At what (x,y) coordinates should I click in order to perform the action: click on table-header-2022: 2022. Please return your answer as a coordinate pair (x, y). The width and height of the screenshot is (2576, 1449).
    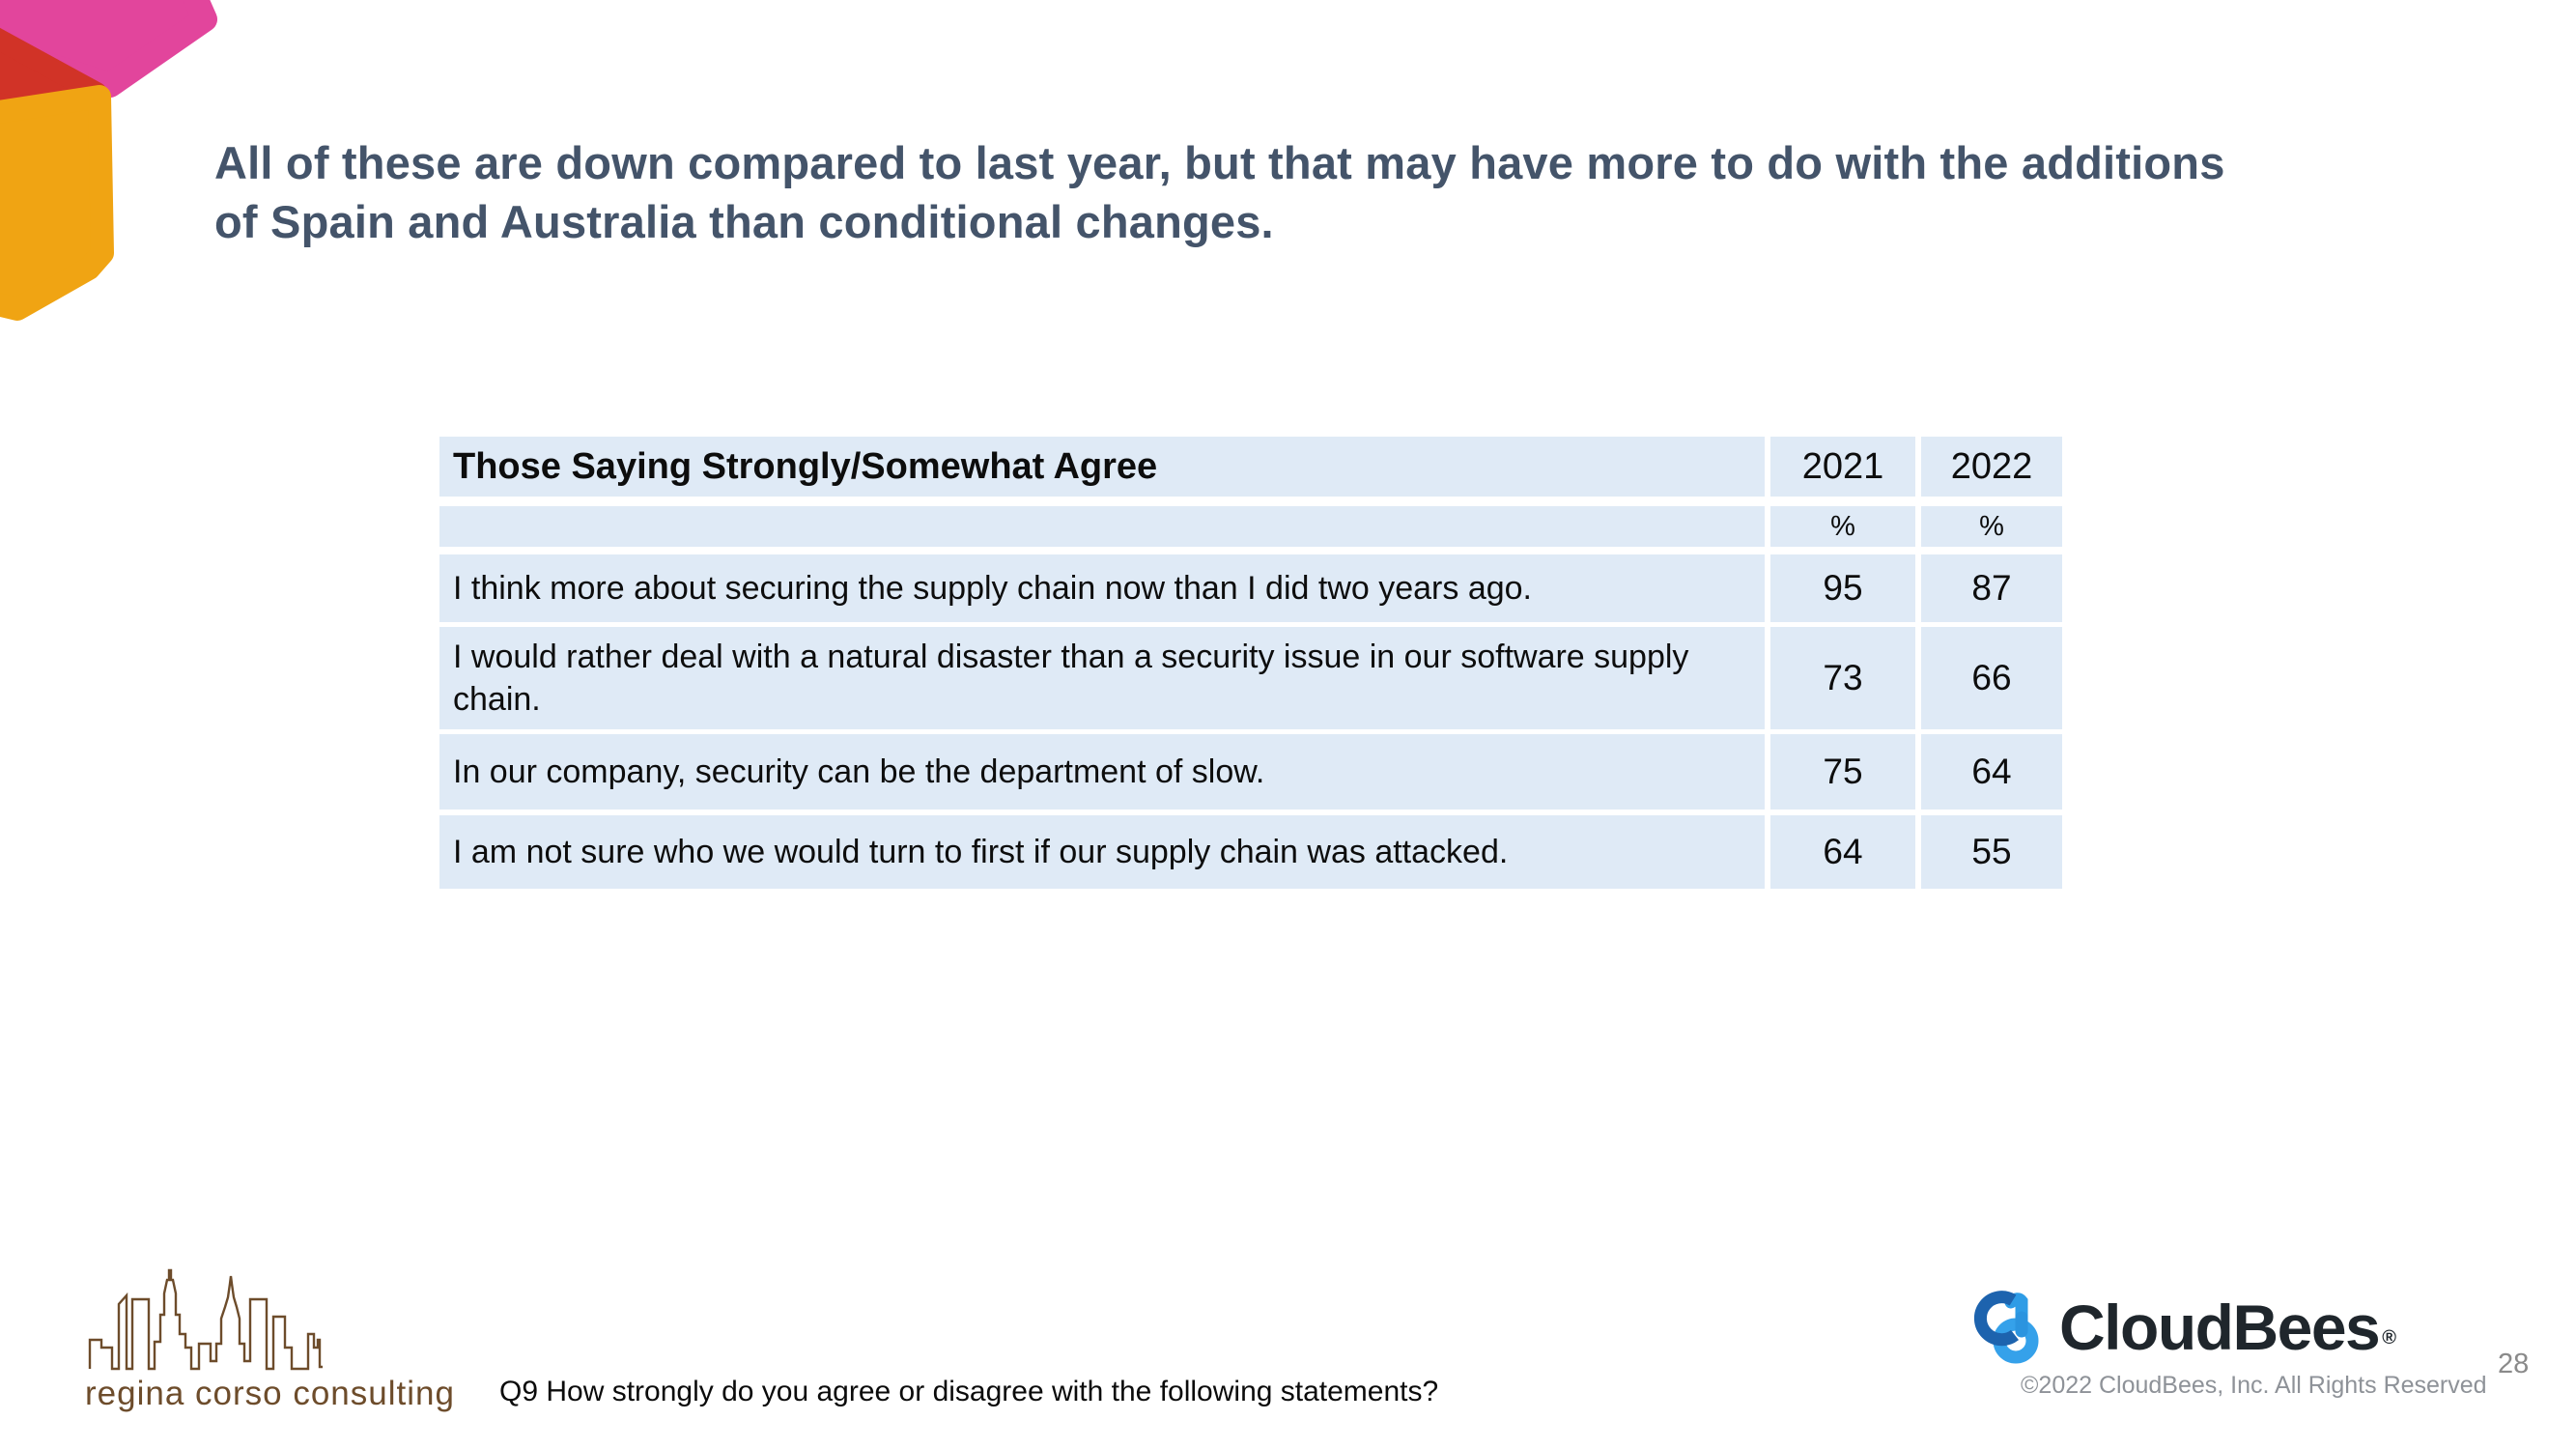
    Looking at the image, I should click on (1991, 467).